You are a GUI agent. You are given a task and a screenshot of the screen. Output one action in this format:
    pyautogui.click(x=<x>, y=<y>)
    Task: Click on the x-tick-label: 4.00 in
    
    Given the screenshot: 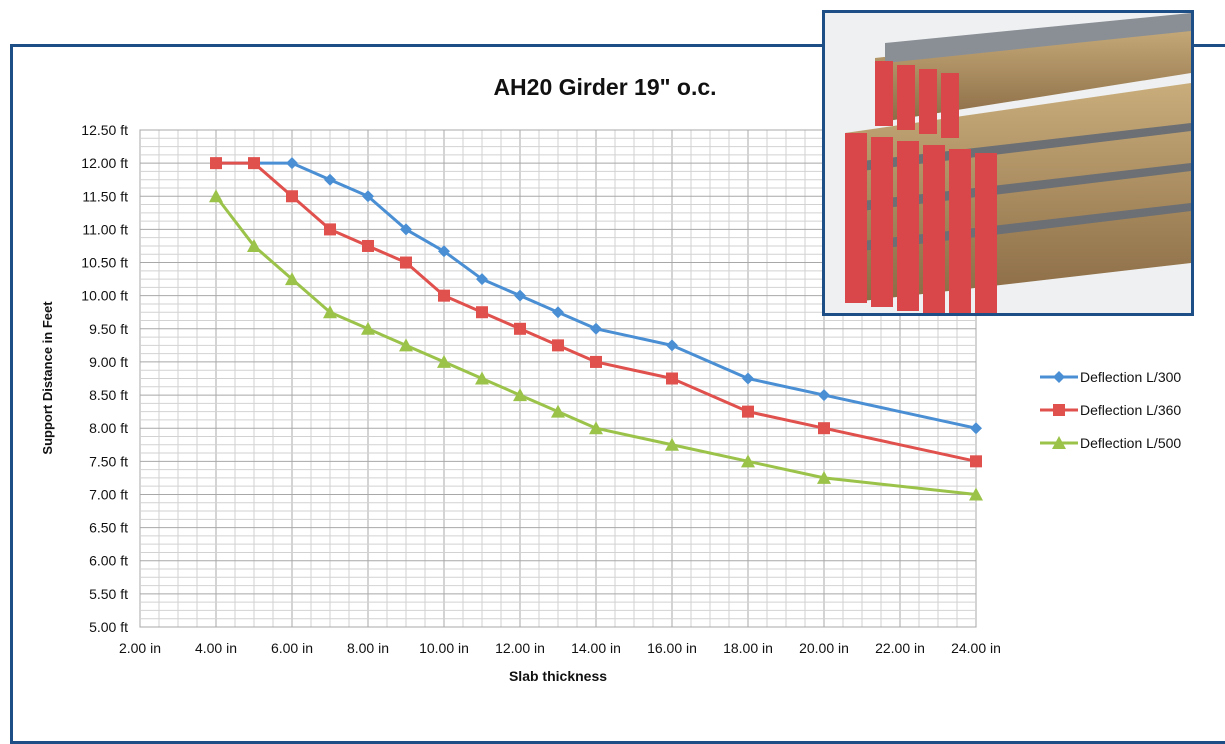 What is the action you would take?
    pyautogui.click(x=216, y=648)
    